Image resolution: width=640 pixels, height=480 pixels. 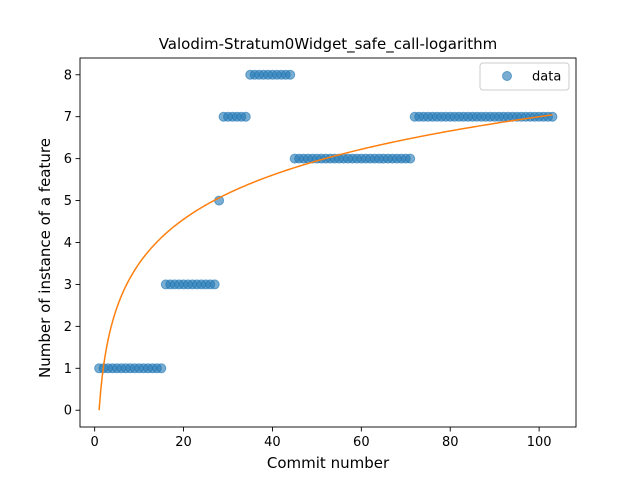 I want to click on y-tick-label: 1, so click(x=68, y=369).